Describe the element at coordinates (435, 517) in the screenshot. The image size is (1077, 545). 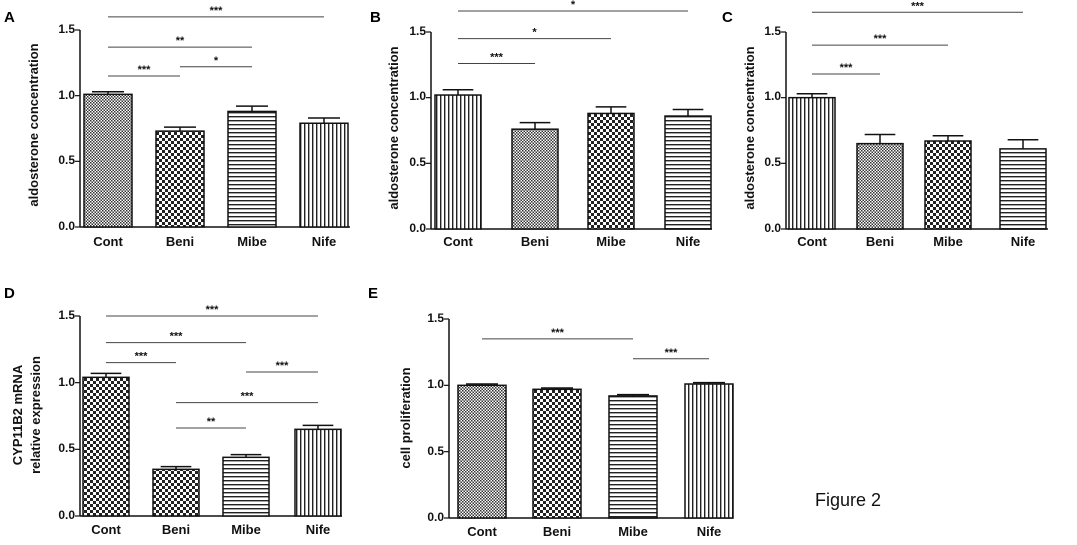
I see `y-tick-e-0: 0.0` at that location.